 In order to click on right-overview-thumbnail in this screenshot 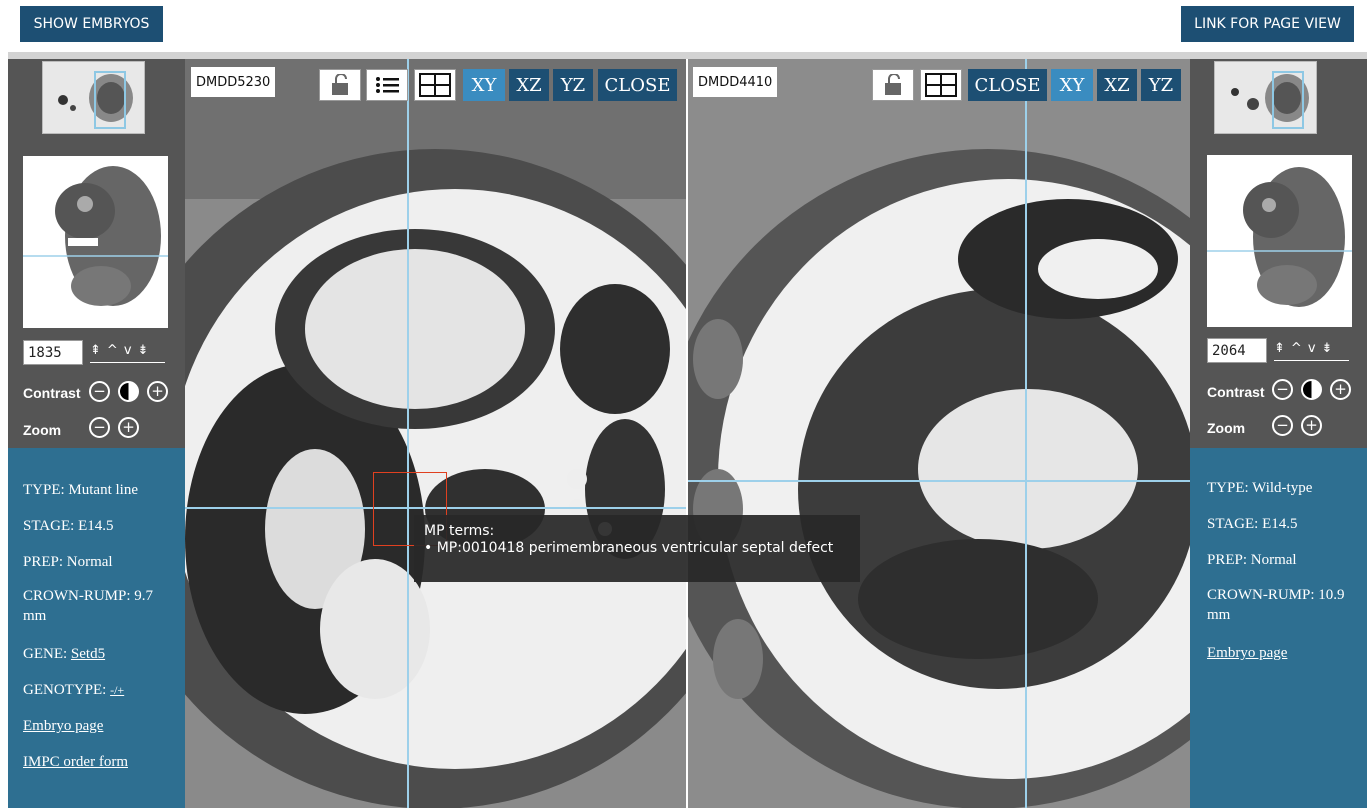, I will do `click(1265, 97)`.